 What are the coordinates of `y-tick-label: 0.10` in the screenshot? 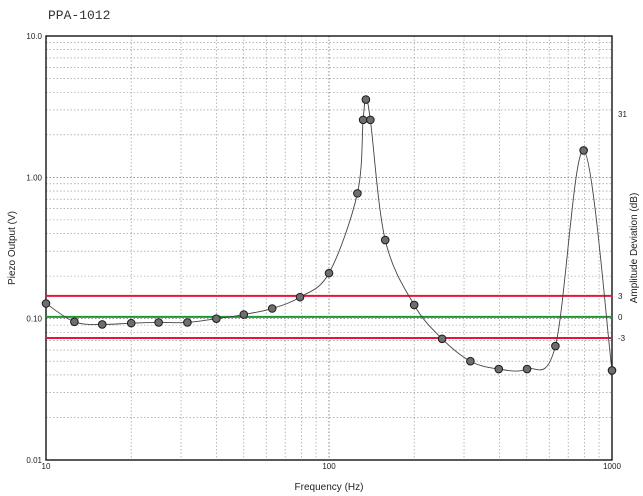 It's located at (34, 319).